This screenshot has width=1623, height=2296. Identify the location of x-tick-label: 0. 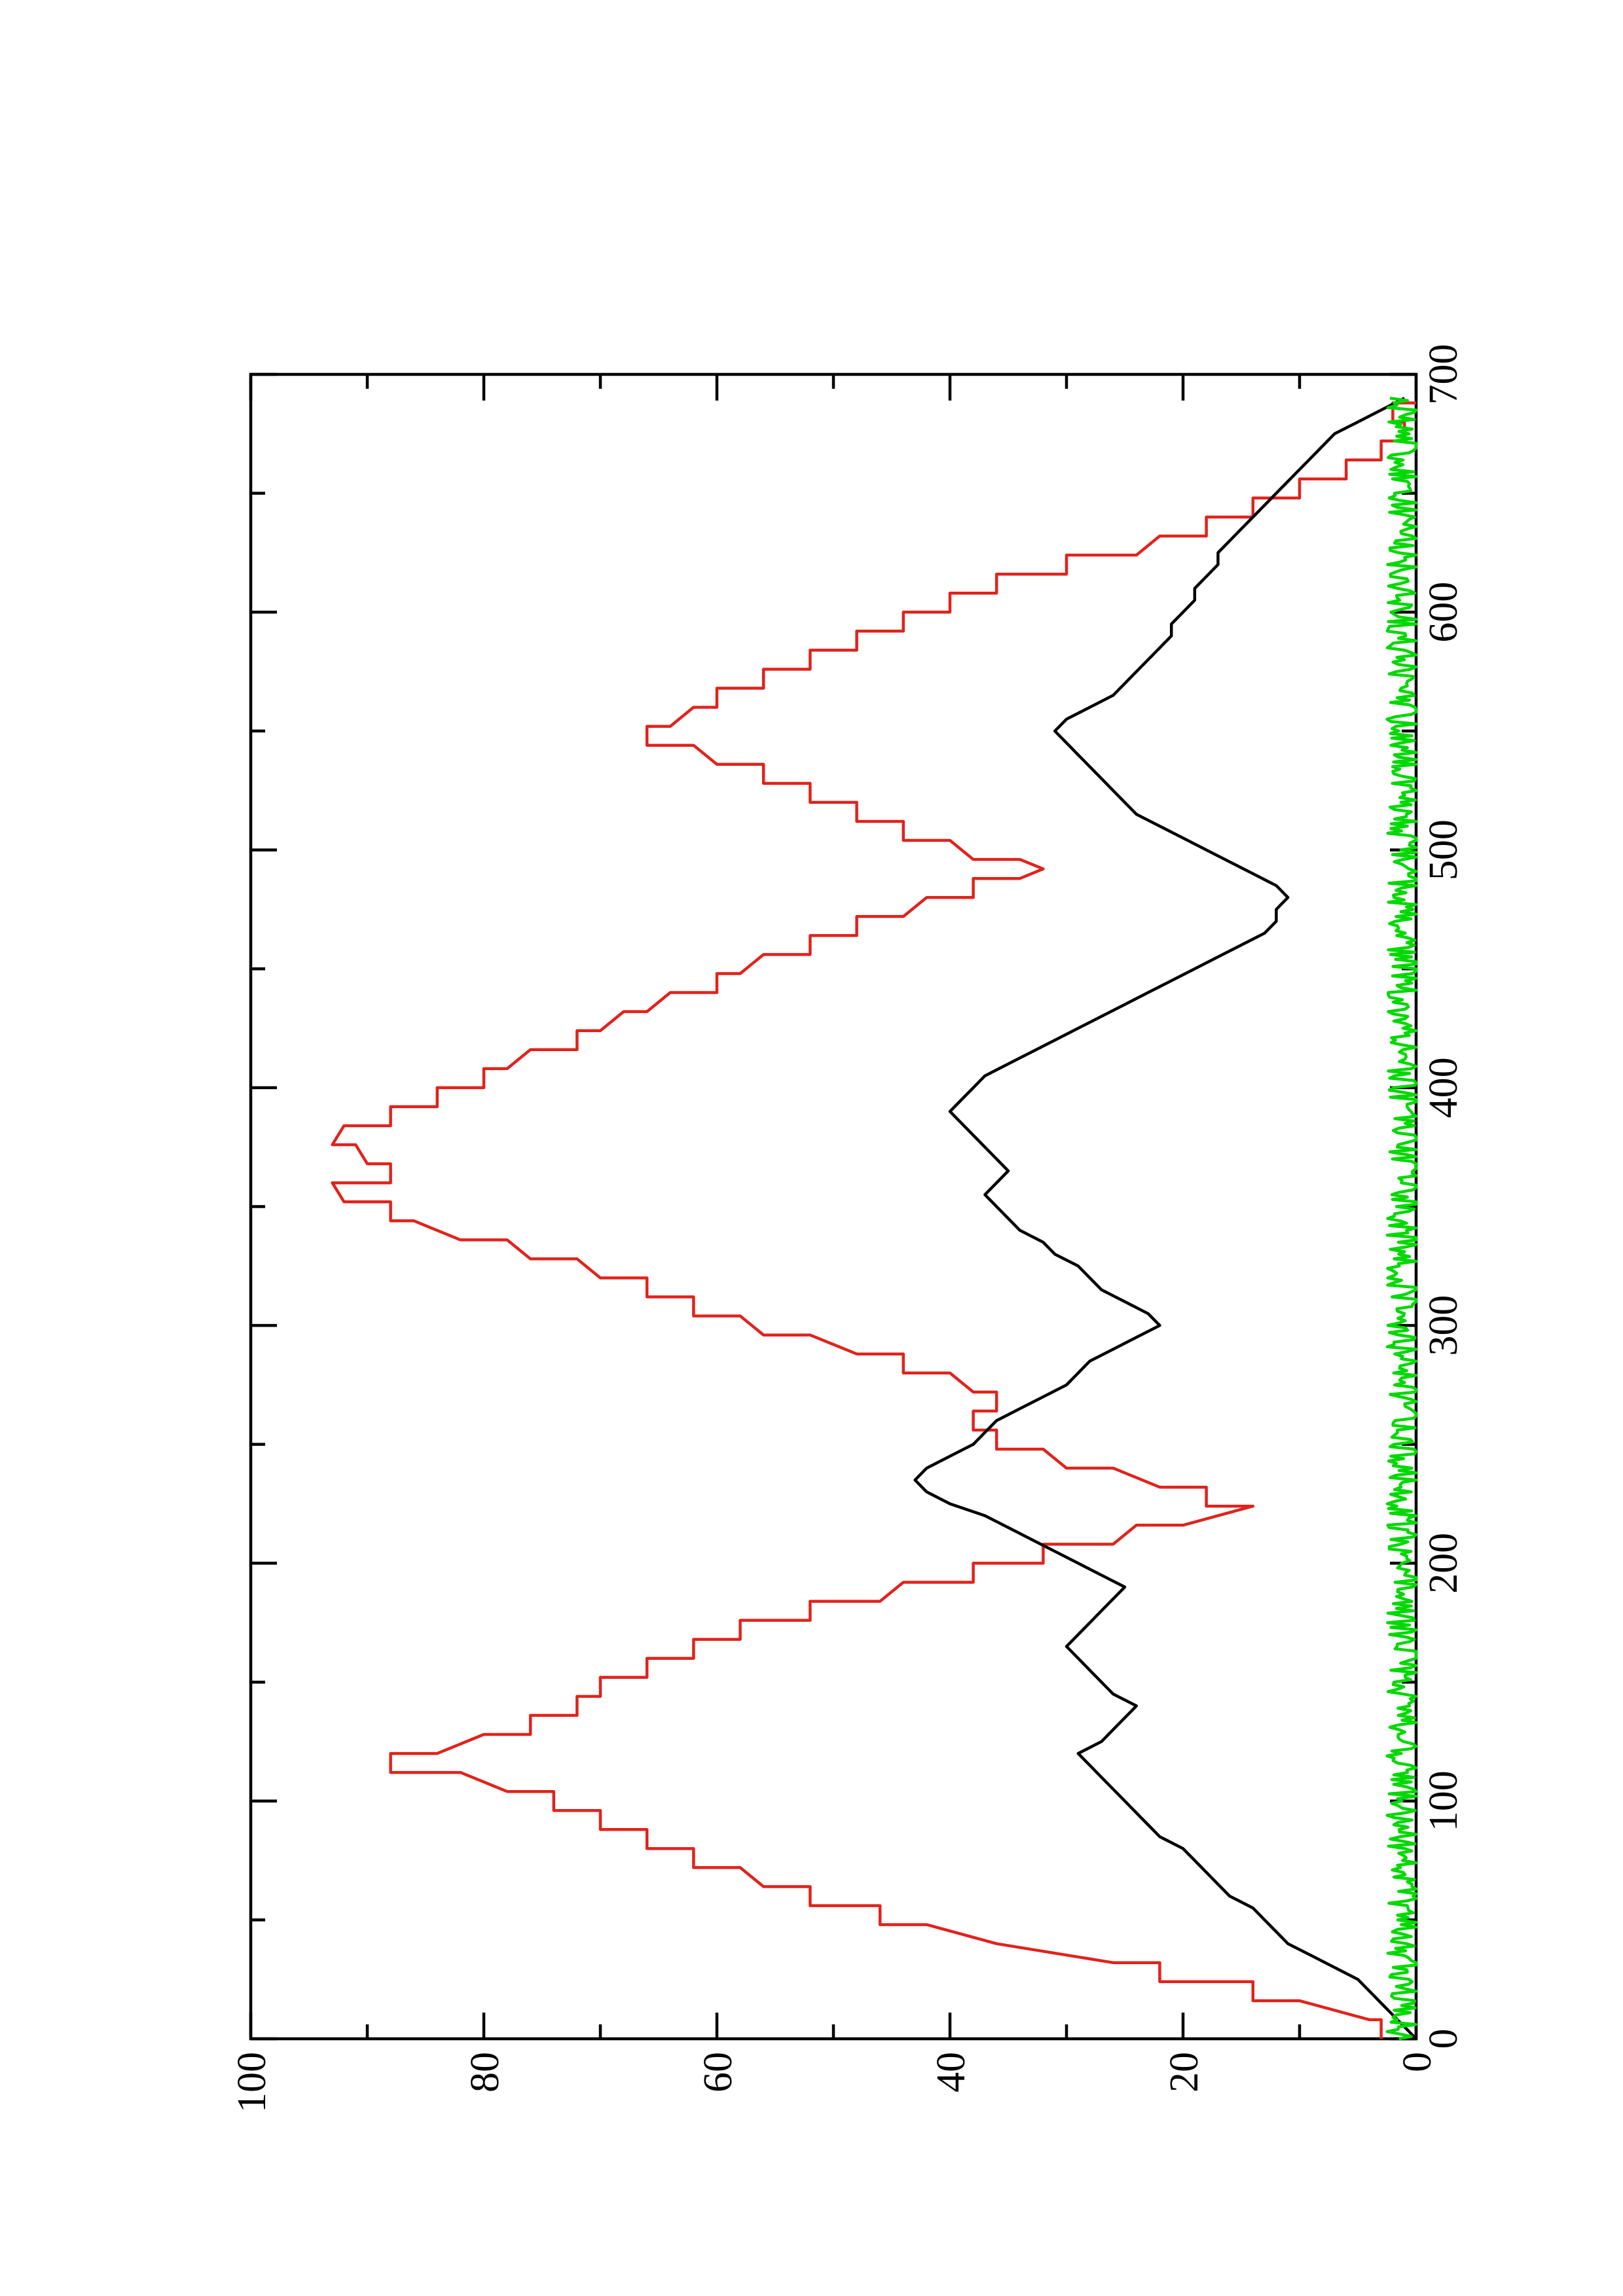
(1443, 2039).